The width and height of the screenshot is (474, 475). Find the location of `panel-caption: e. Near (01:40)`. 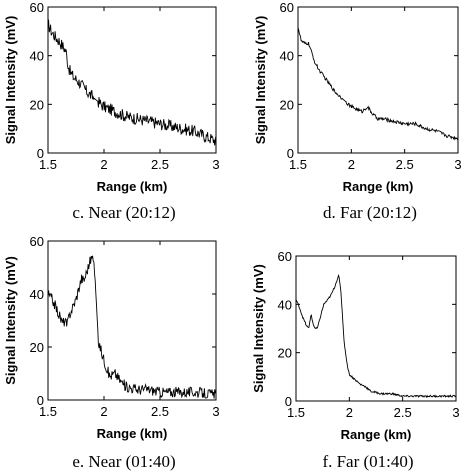

panel-caption: e. Near (01:40) is located at coordinates (123, 461).